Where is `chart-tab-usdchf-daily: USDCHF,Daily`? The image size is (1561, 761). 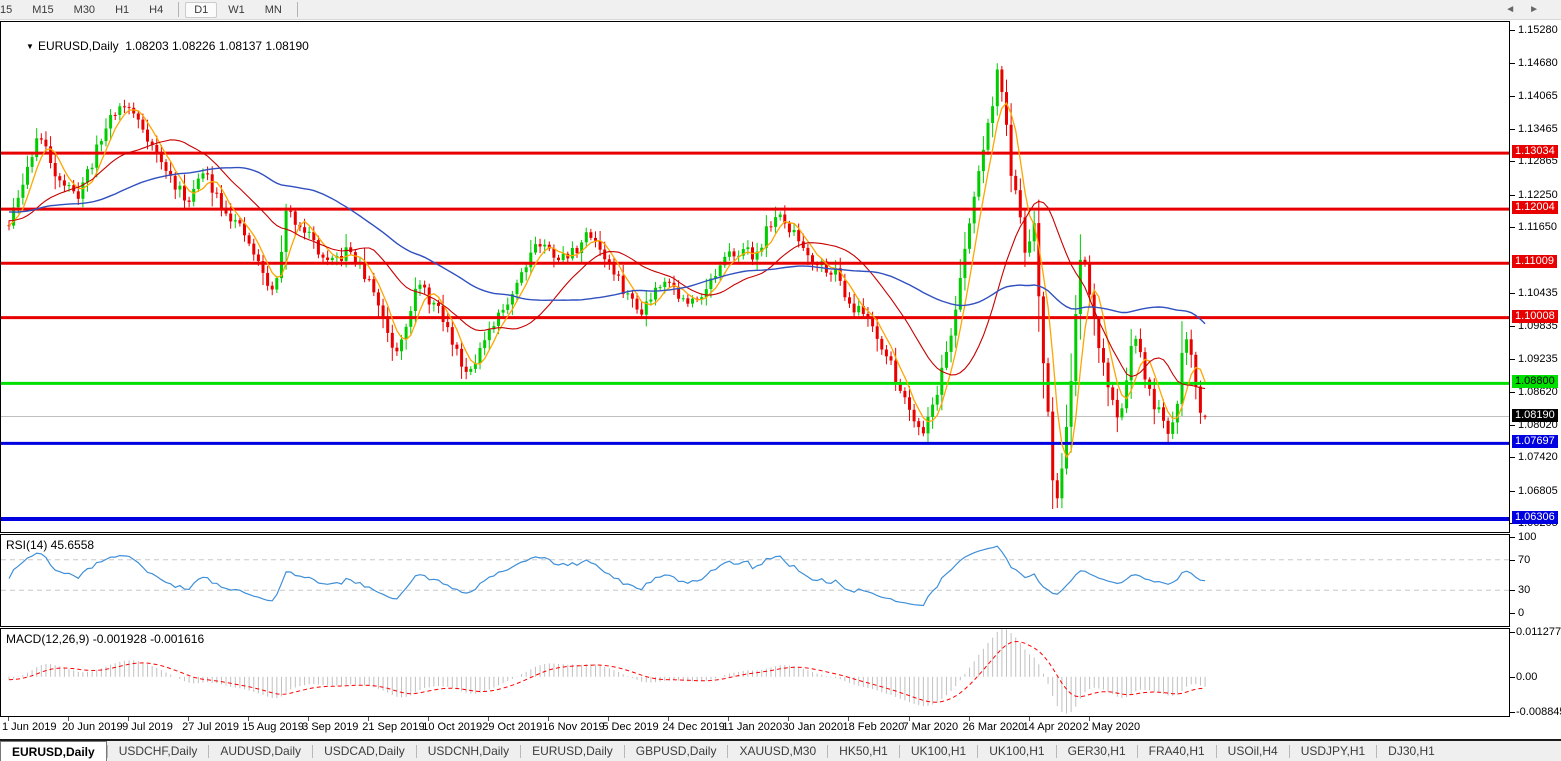
chart-tab-usdchf-daily: USDCHF,Daily is located at coordinates (158, 751).